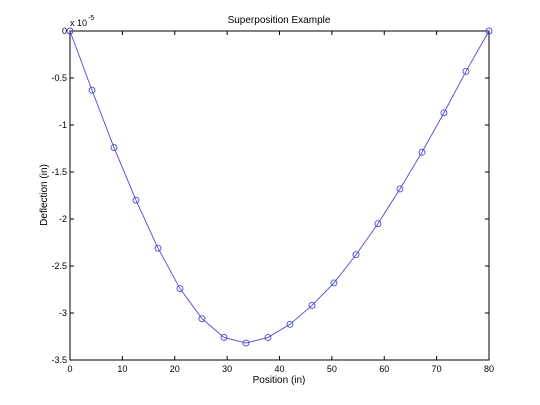  What do you see at coordinates (279, 369) in the screenshot?
I see `x-tick-label: 40` at bounding box center [279, 369].